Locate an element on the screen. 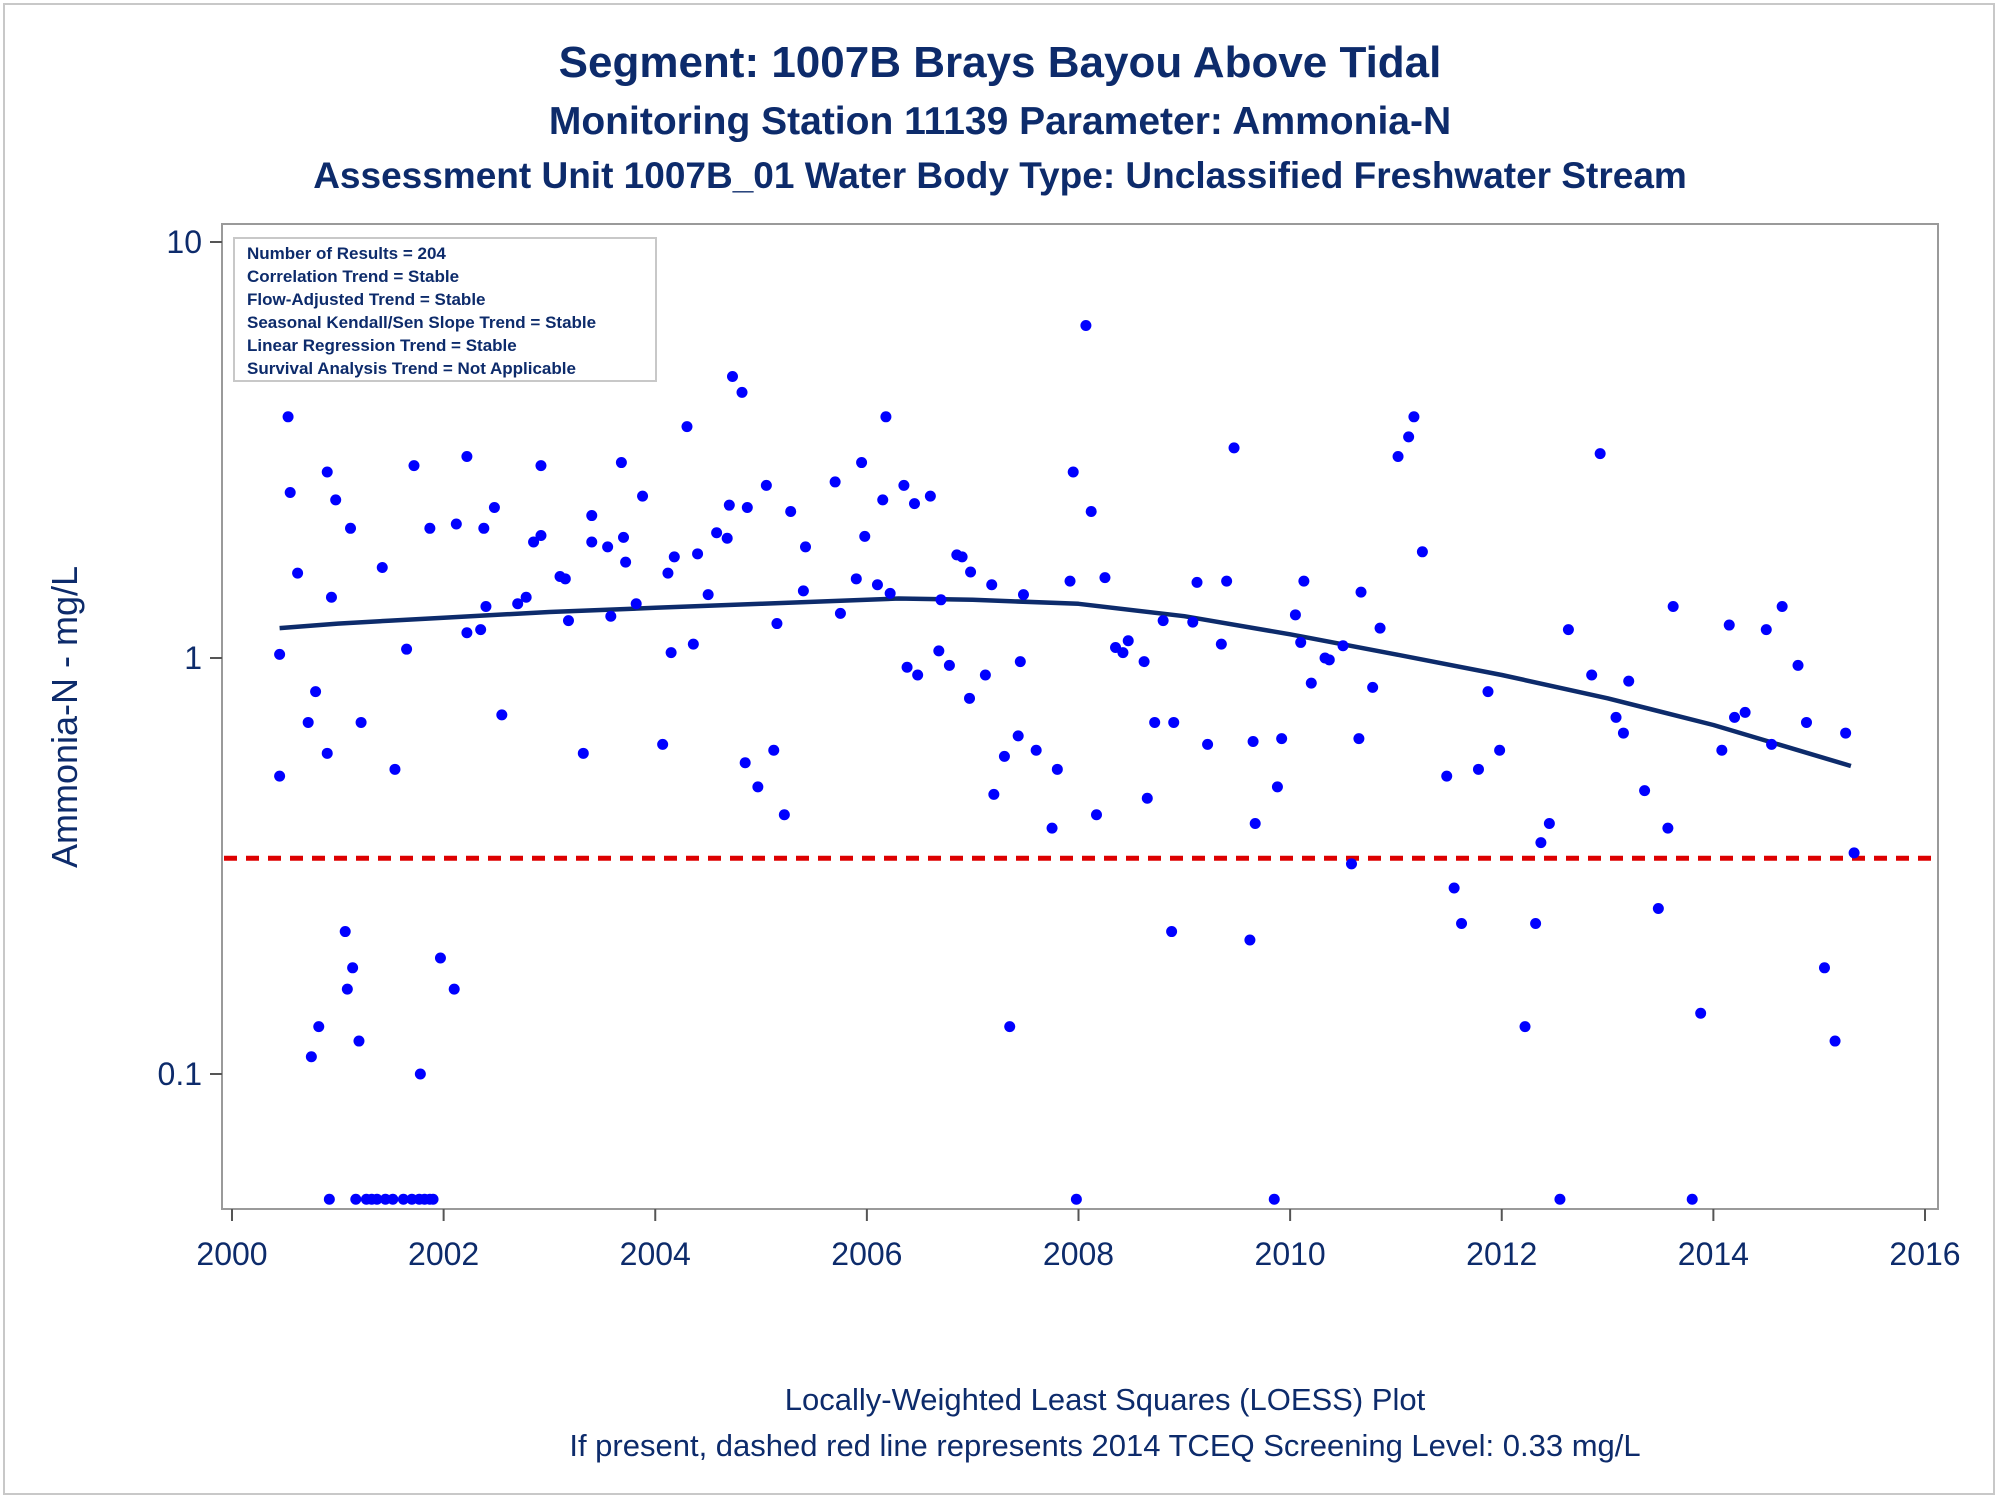 Image resolution: width=2000 pixels, height=1500 pixels. annotation-line: Survival Analysis Trend = Not Applicable is located at coordinates (411, 368).